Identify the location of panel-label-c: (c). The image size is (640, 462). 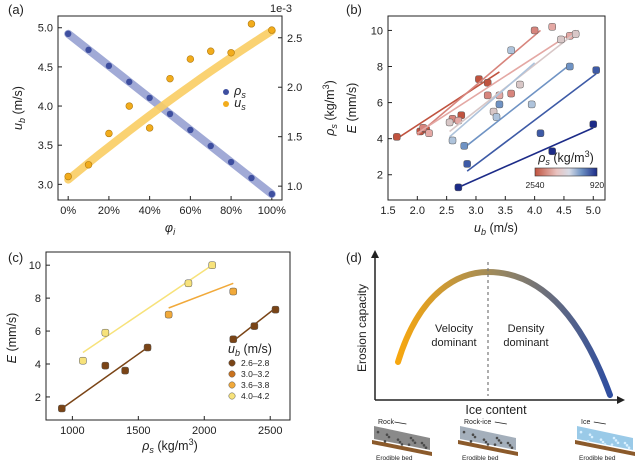
(15, 257).